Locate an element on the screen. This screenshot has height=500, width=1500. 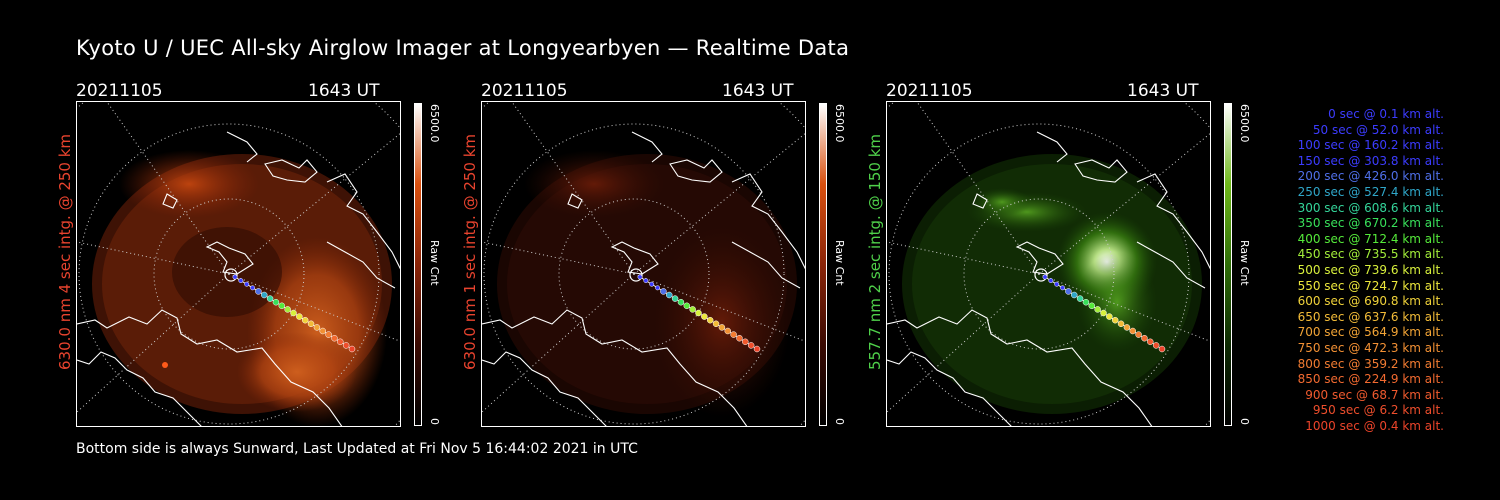
panel-3-colorbar-unit: Raw Cnt is located at coordinates (1244, 263).